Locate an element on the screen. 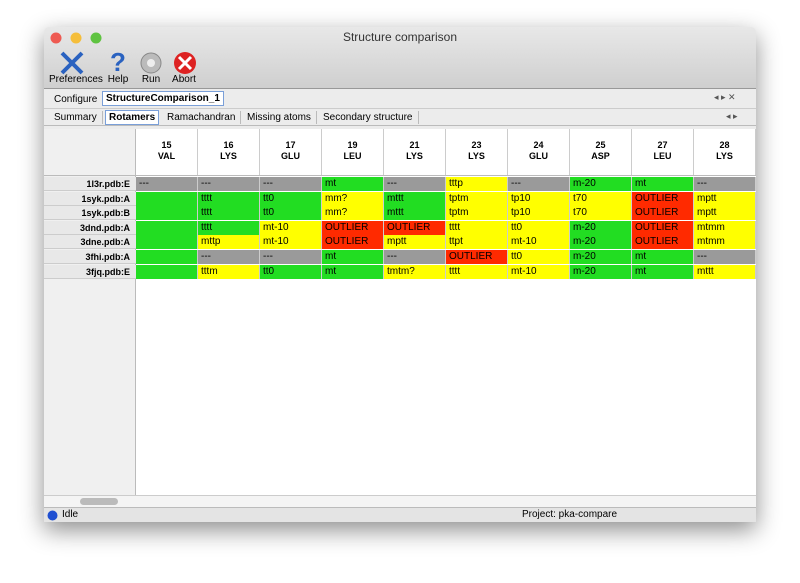 Image resolution: width=800 pixels, height=583 pixels. status-icon is located at coordinates (52, 515).